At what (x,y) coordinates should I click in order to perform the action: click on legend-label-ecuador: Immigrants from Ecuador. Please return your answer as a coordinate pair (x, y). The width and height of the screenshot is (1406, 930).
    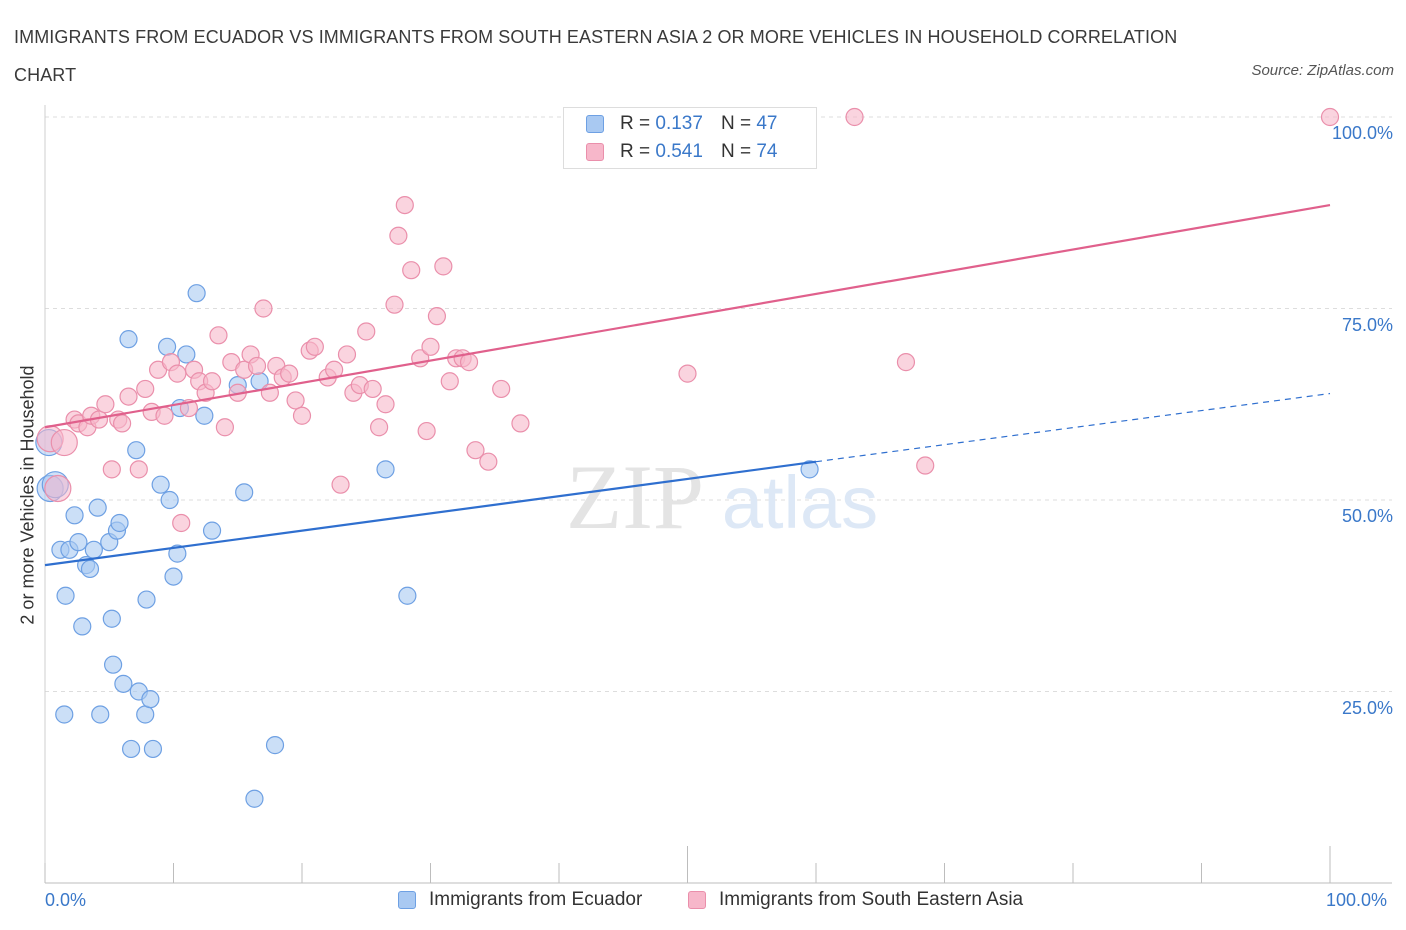
    Looking at the image, I should click on (536, 899).